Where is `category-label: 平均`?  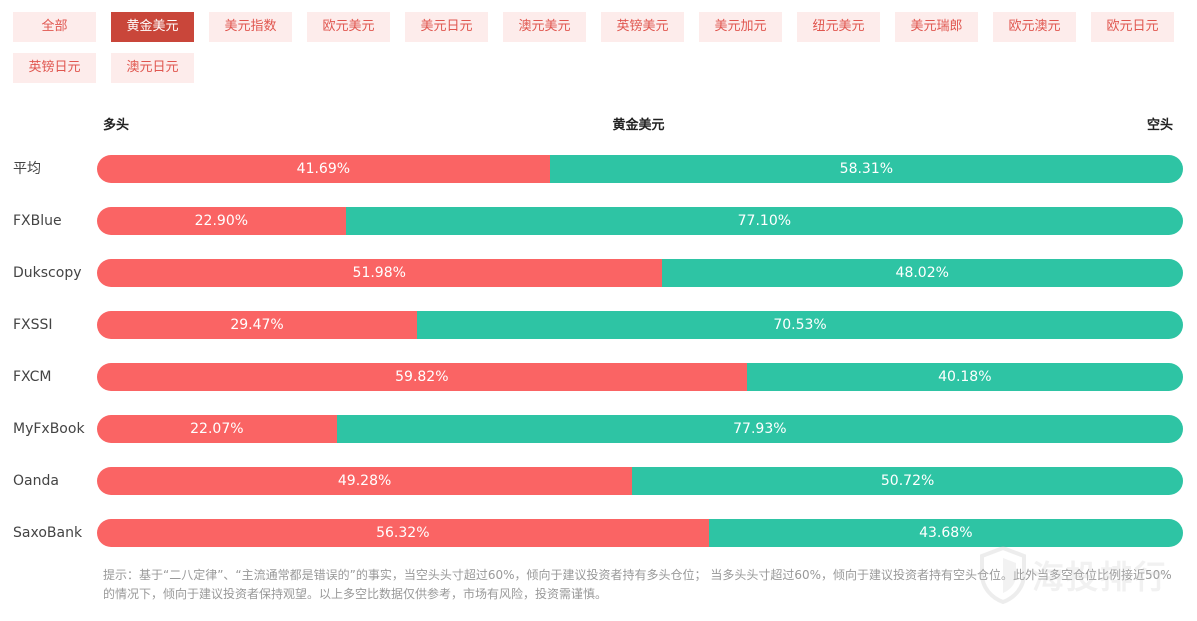 category-label: 平均 is located at coordinates (27, 169).